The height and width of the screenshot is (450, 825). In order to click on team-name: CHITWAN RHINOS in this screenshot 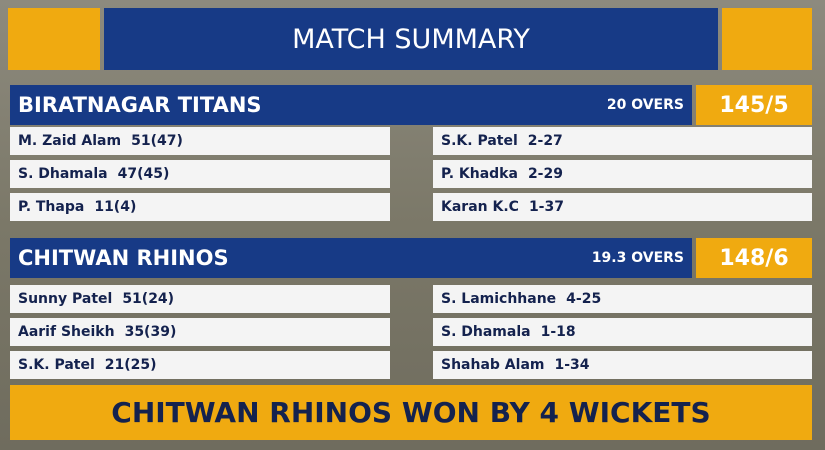, I will do `click(123, 258)`.